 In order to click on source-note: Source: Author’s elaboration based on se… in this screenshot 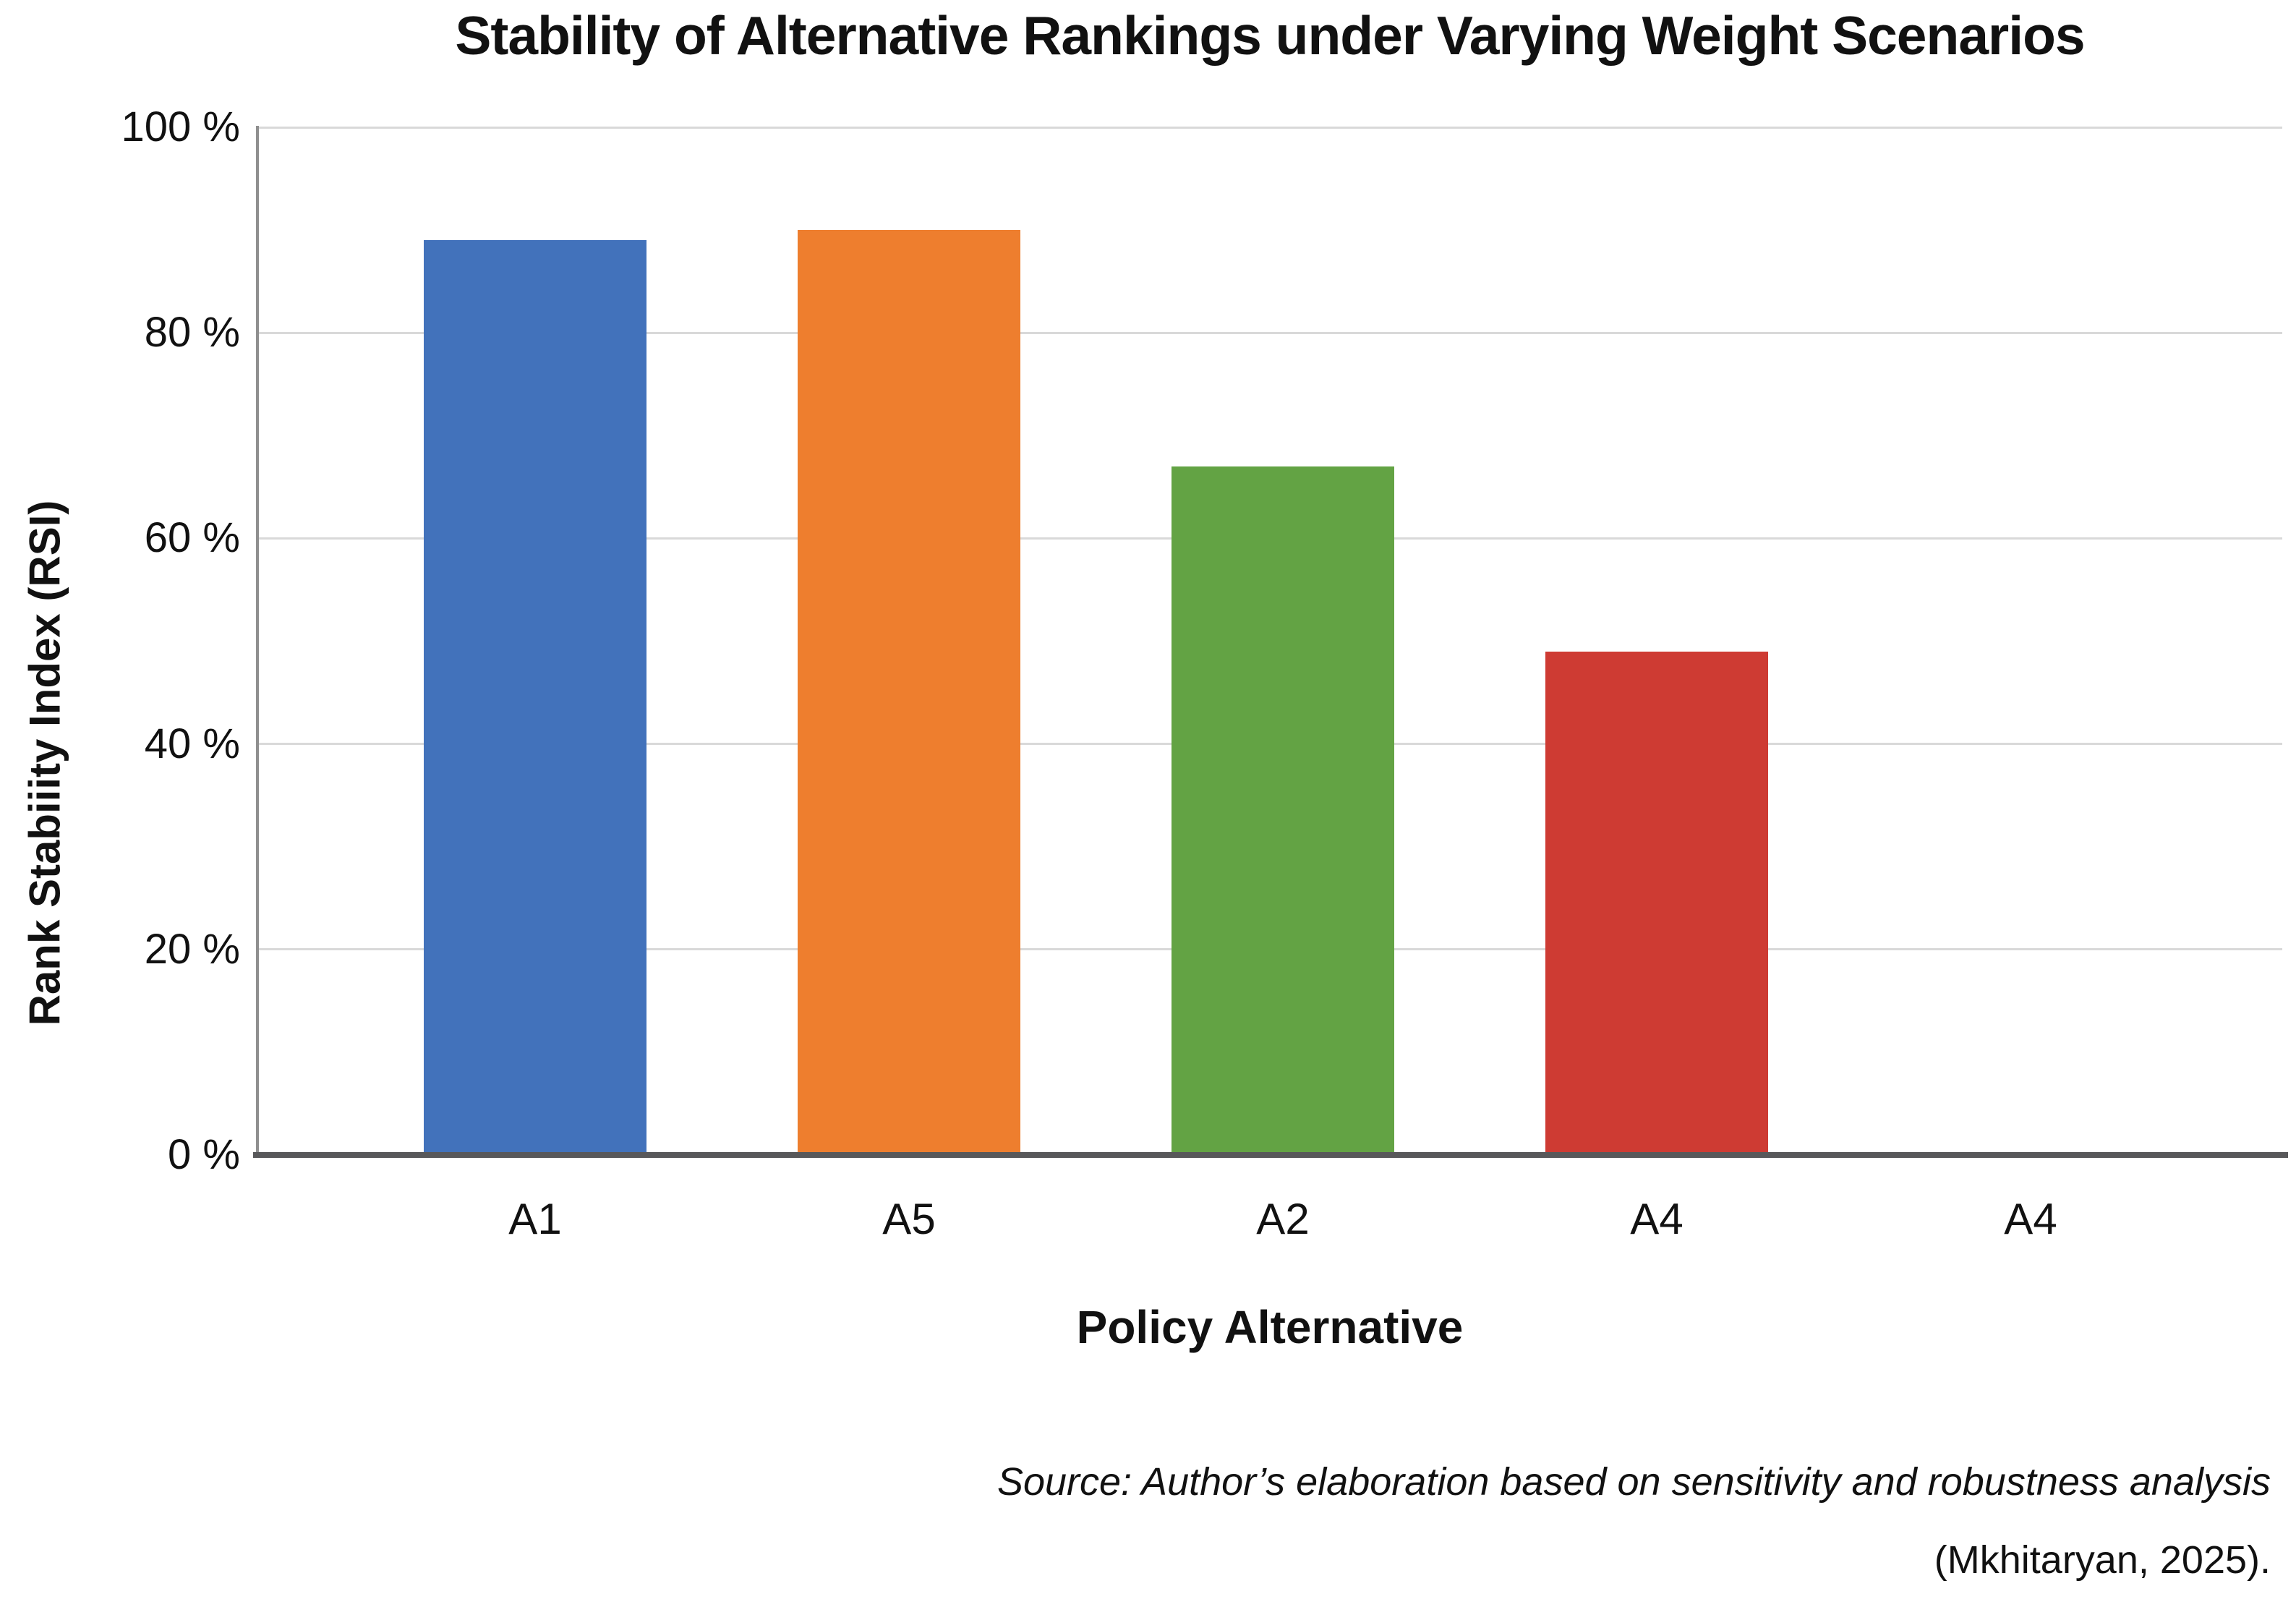, I will do `click(1634, 1521)`.